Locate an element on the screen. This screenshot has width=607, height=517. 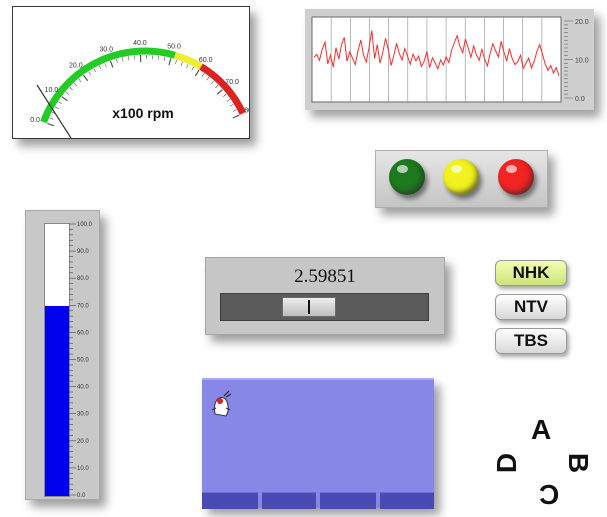
thermometer-tick-label: 30.0 is located at coordinates (83, 415).